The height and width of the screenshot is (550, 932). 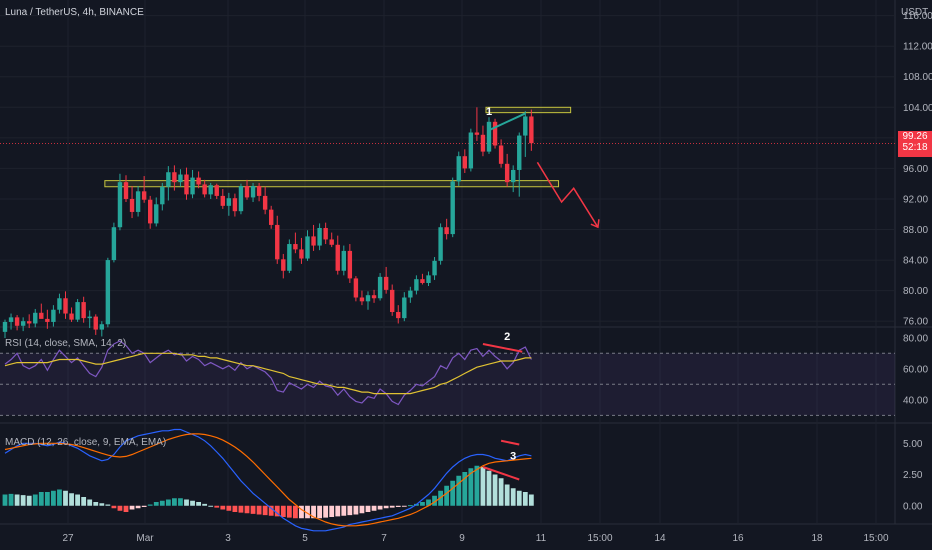 What do you see at coordinates (817, 538) in the screenshot?
I see `time-tick-label: 18` at bounding box center [817, 538].